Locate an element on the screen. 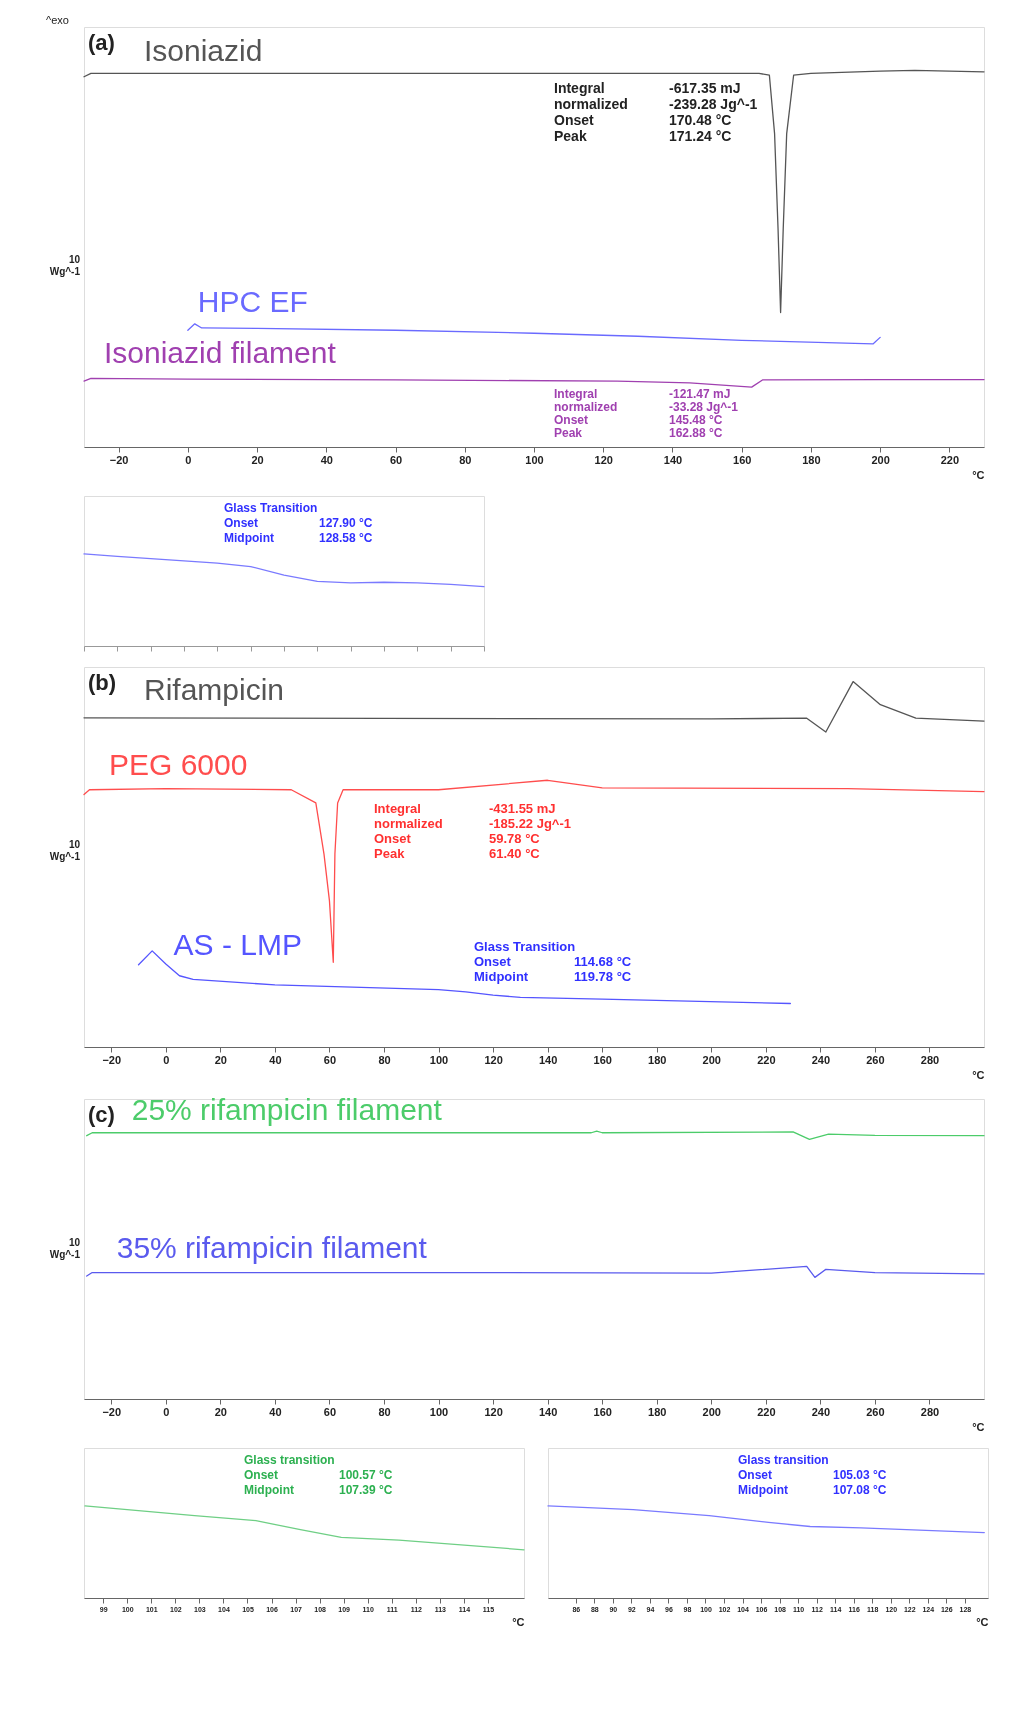  text: ^exo is located at coordinates (57, 20).